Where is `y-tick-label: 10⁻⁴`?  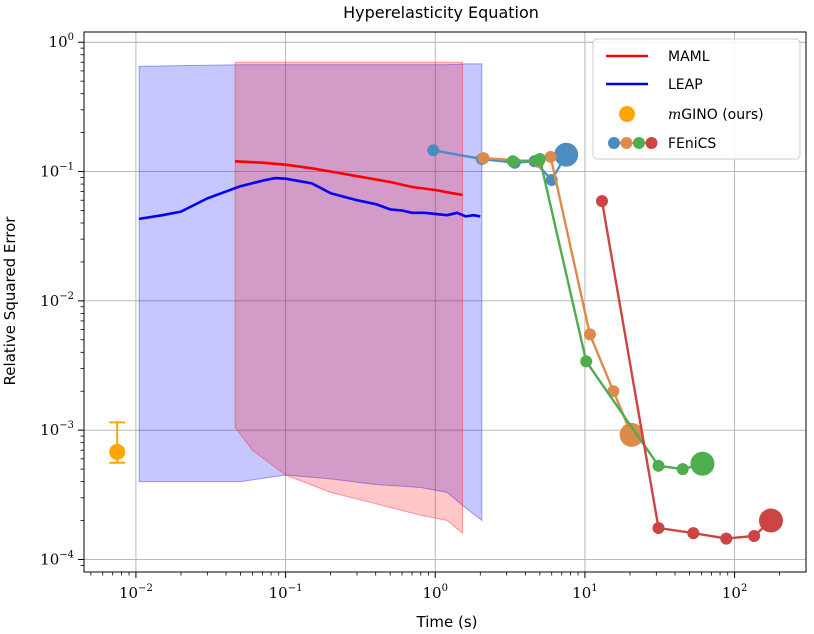 y-tick-label: 10⁻⁴ is located at coordinates (57, 558).